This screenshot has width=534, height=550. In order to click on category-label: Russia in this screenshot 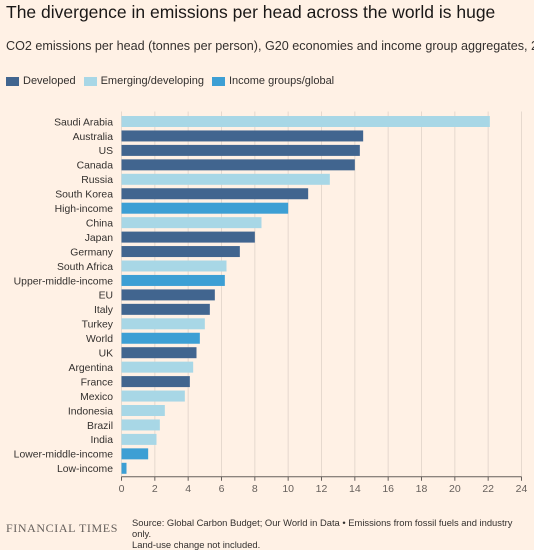, I will do `click(97, 180)`.